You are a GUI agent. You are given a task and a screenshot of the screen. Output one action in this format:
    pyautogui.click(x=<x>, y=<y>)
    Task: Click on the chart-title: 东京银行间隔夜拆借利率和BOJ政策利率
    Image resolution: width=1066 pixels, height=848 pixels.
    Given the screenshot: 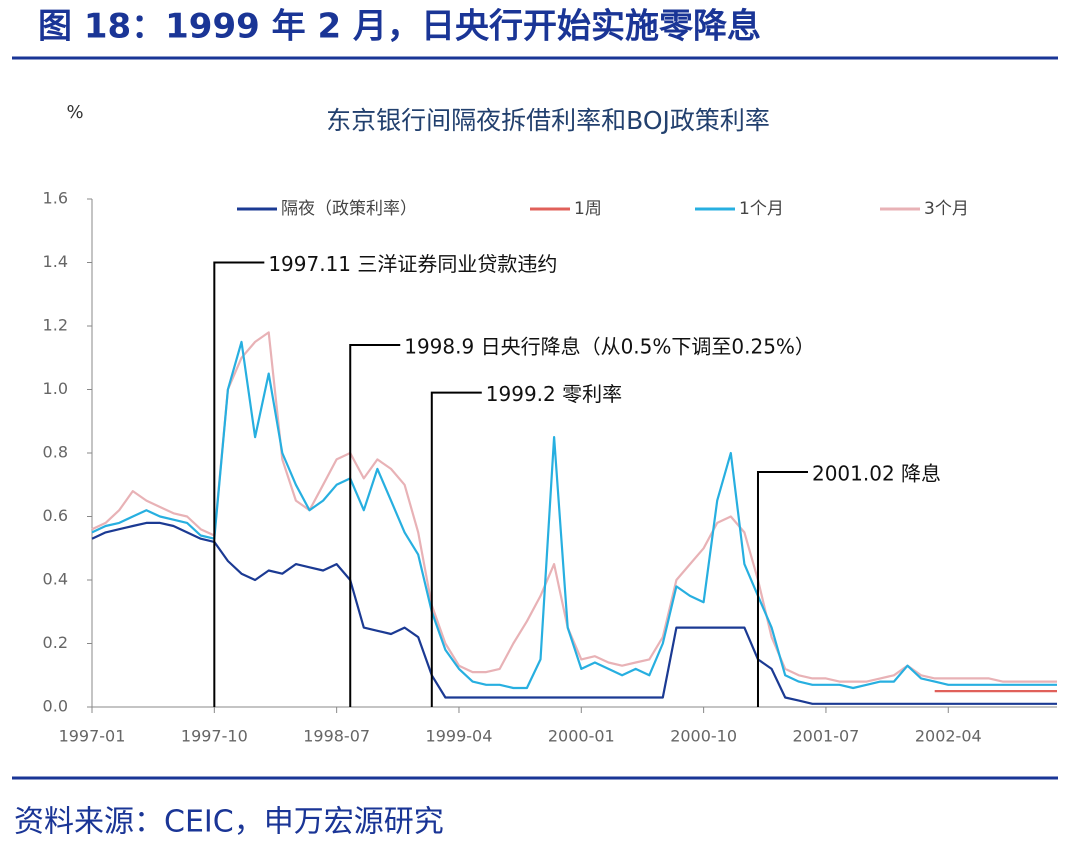 What is the action you would take?
    pyautogui.click(x=548, y=120)
    